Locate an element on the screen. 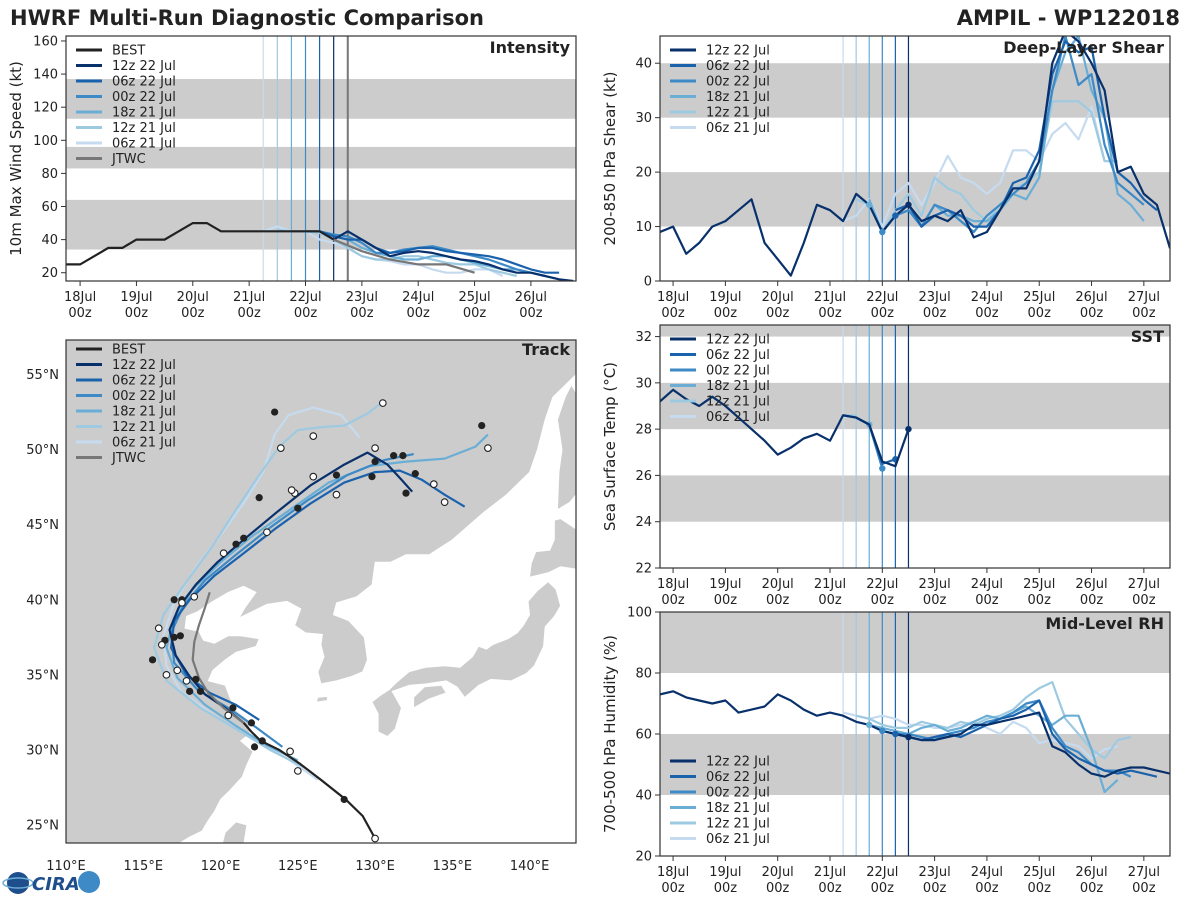 The width and height of the screenshot is (1200, 900). intensity-ytick-label: 40 is located at coordinates (49, 240).